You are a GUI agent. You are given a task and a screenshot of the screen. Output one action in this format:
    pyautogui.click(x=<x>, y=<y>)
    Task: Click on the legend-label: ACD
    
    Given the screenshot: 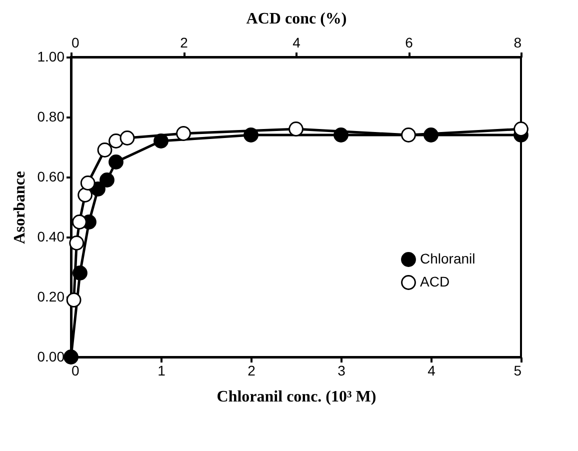 What is the action you would take?
    pyautogui.click(x=435, y=282)
    